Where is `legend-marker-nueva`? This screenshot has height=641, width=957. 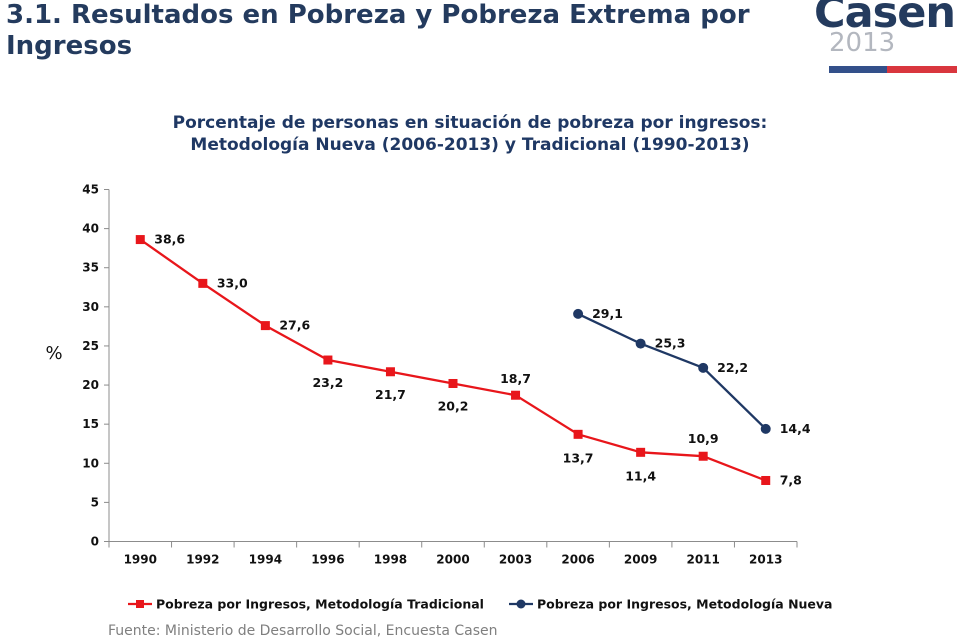 legend-marker-nueva is located at coordinates (521, 604).